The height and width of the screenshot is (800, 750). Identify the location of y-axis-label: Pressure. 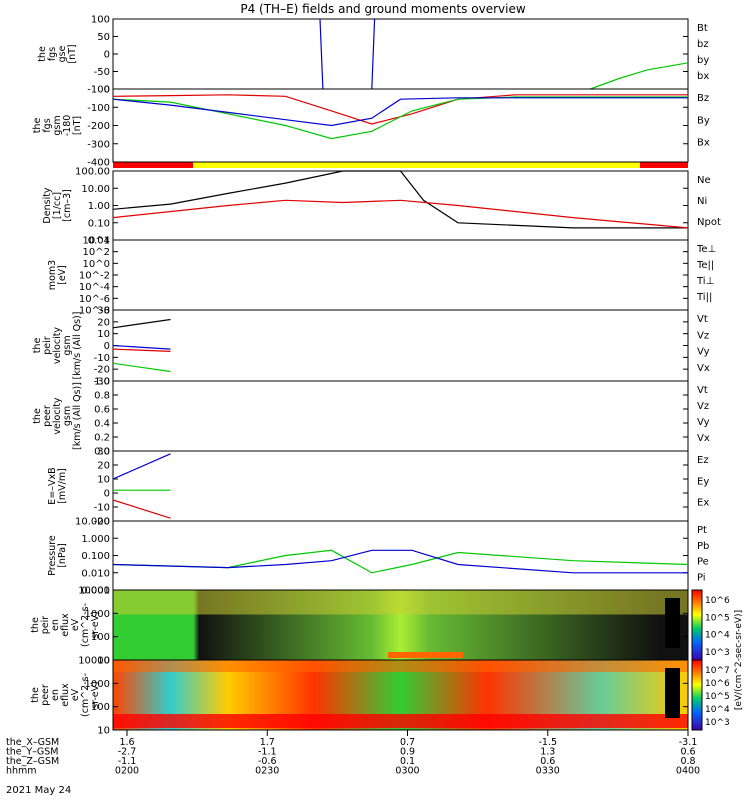
(52, 555).